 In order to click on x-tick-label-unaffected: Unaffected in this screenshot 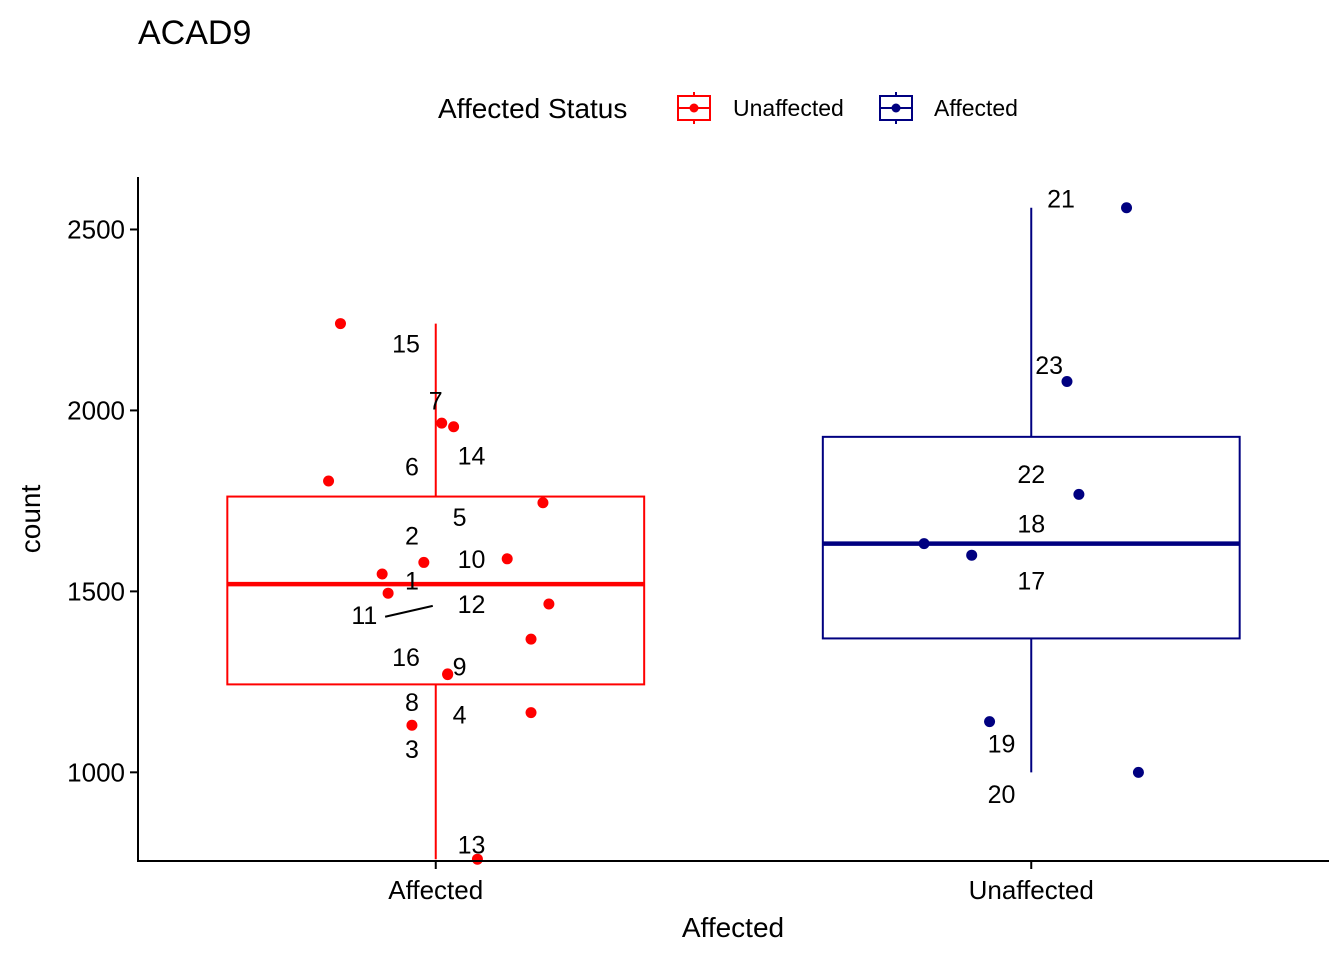, I will do `click(1031, 890)`.